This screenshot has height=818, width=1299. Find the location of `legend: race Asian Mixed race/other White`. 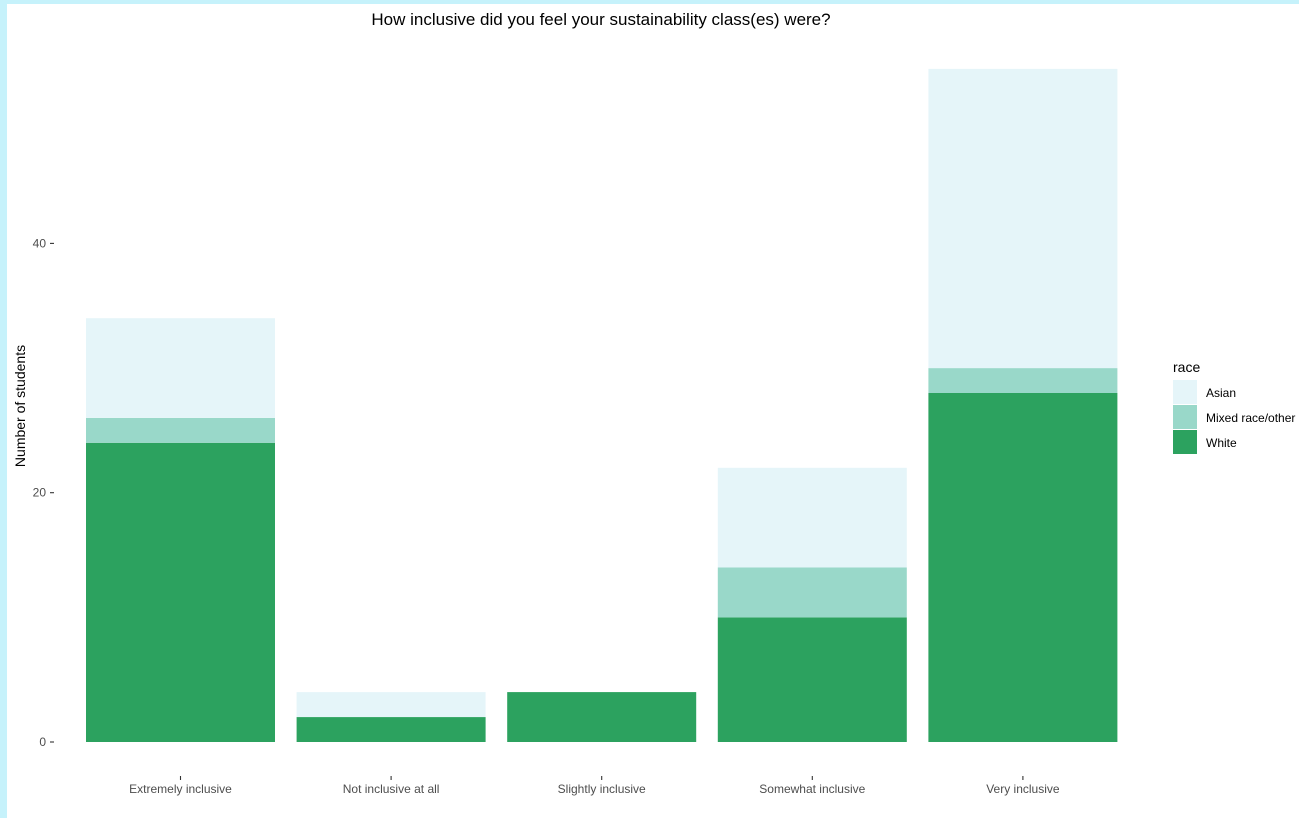

legend: race Asian Mixed race/other White is located at coordinates (1234, 406).